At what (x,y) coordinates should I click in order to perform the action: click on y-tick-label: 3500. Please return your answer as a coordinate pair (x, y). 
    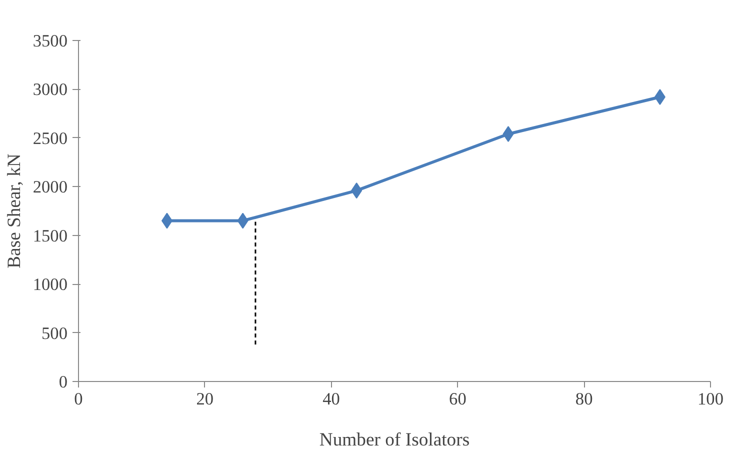
    Looking at the image, I should click on (50, 41).